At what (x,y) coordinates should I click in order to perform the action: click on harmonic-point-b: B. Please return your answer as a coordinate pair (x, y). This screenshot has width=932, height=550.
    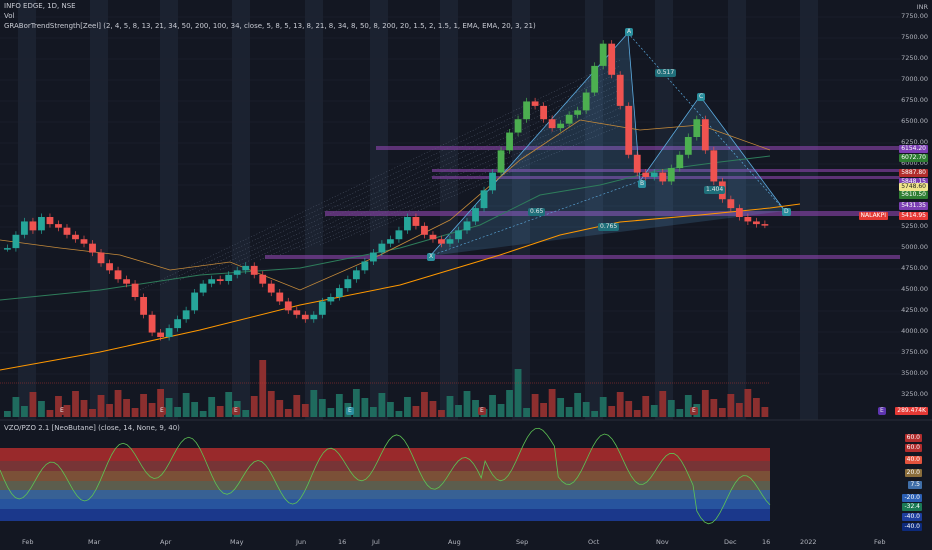
    Looking at the image, I should click on (642, 184).